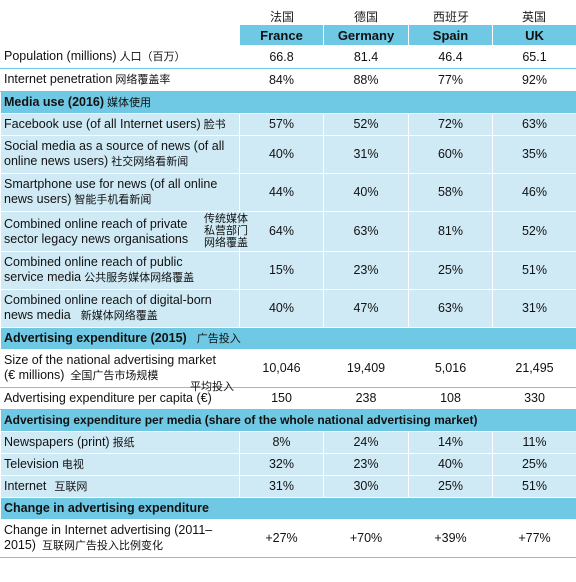  I want to click on row-label-en-line1: Smartphone use for news (of all online, so click(111, 184).